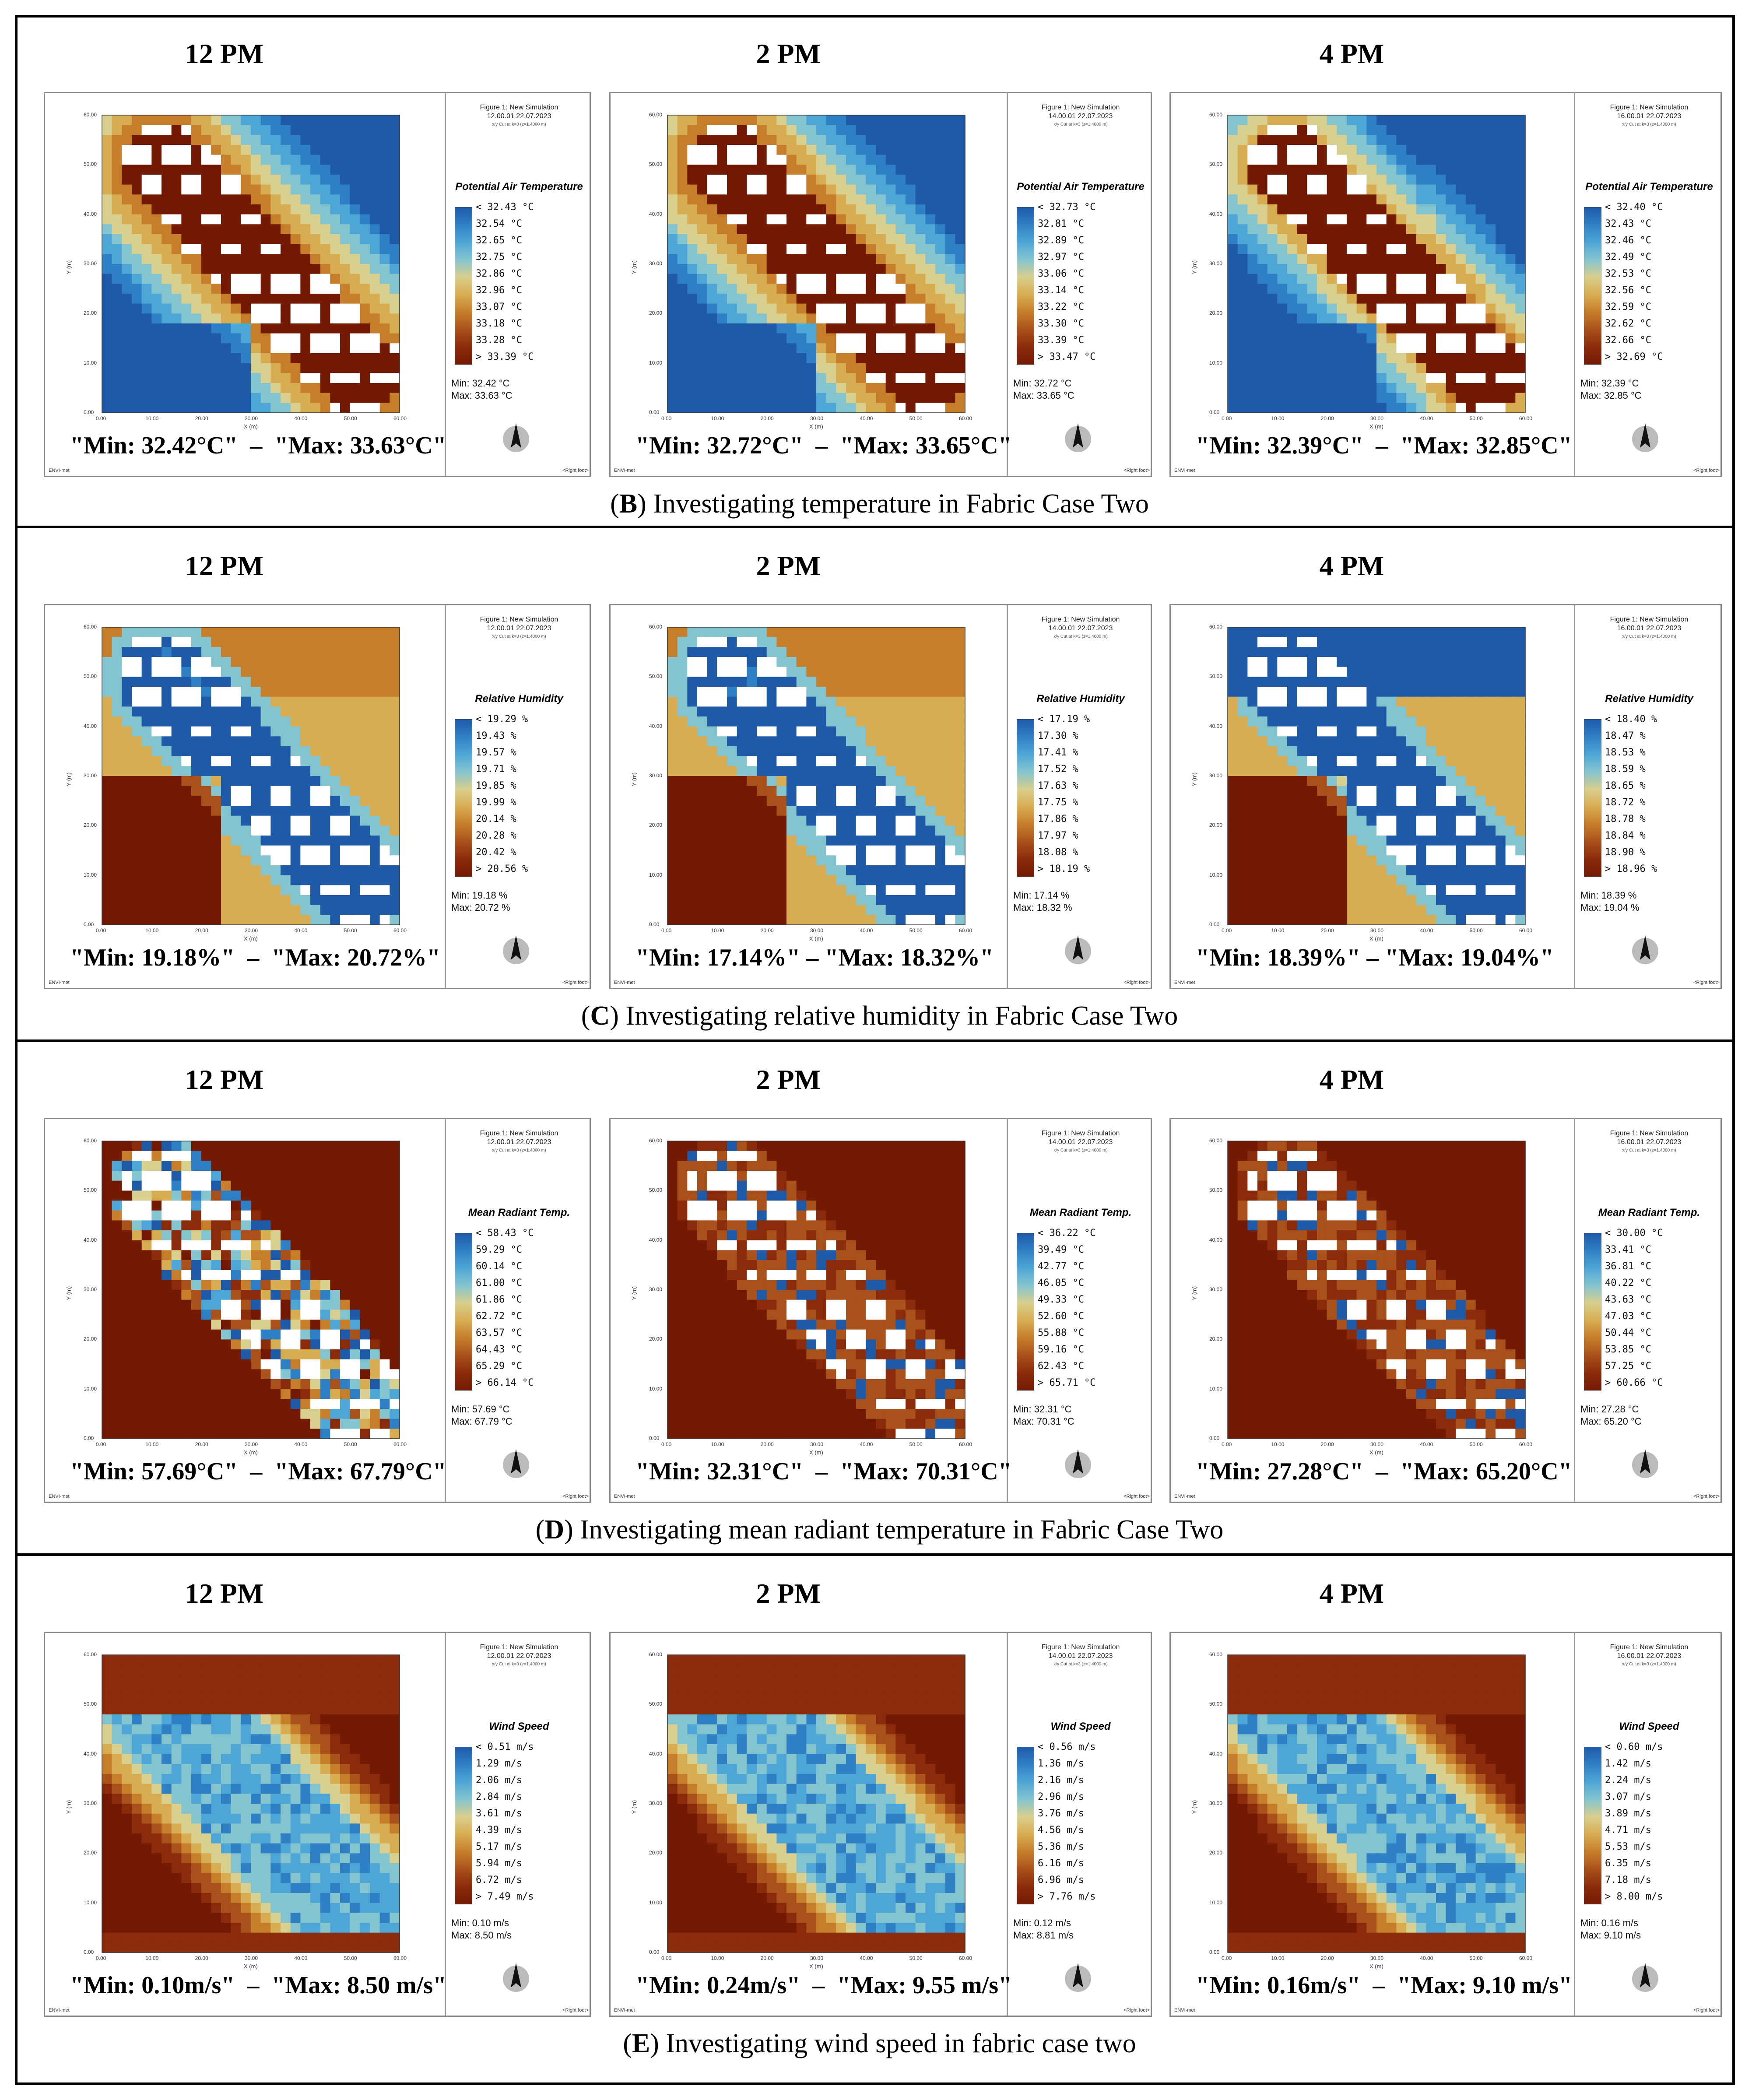 The height and width of the screenshot is (2100, 1759). Describe the element at coordinates (499, 257) in the screenshot. I see `legend-label: 32.75 °C` at that location.